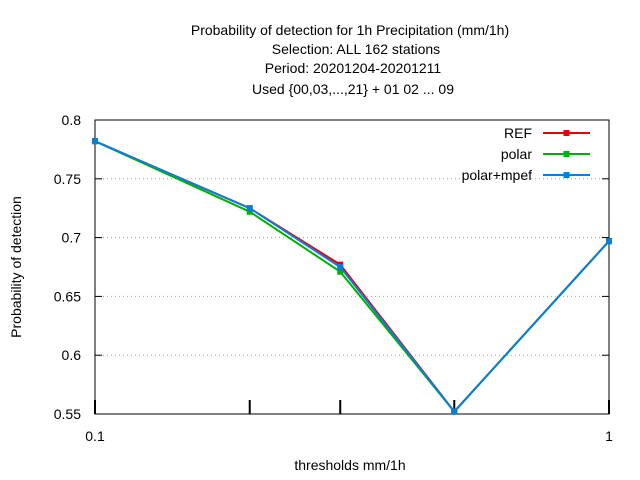  What do you see at coordinates (72, 238) in the screenshot?
I see `y-tick-label: 0.7` at bounding box center [72, 238].